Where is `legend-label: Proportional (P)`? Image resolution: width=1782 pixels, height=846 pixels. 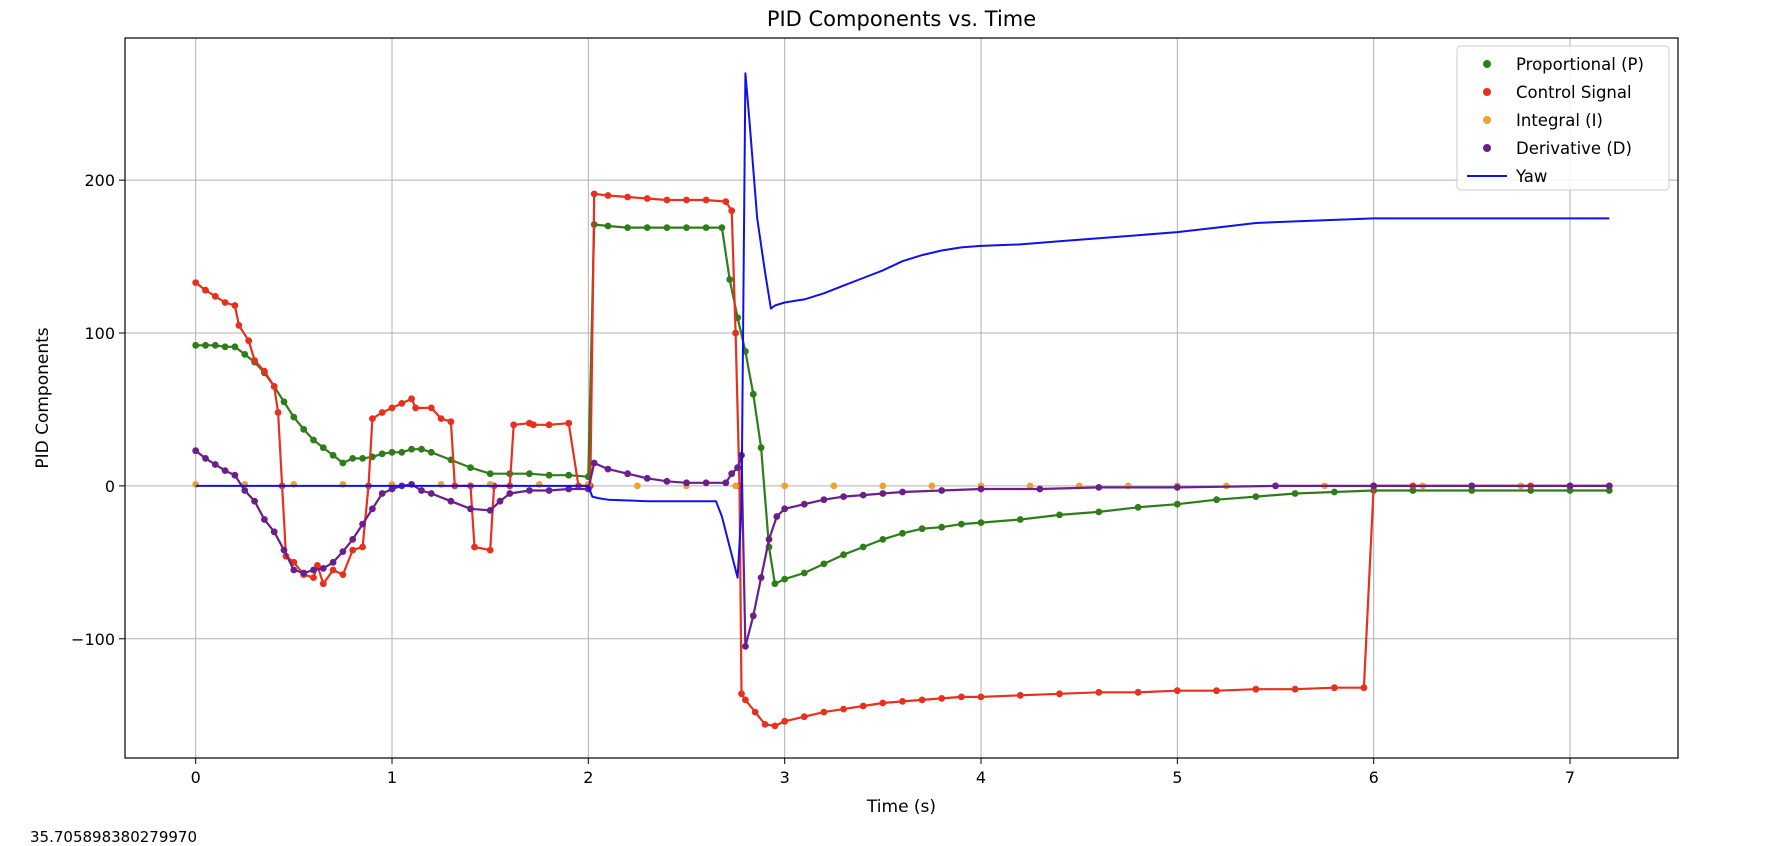 legend-label: Proportional (P) is located at coordinates (1580, 64).